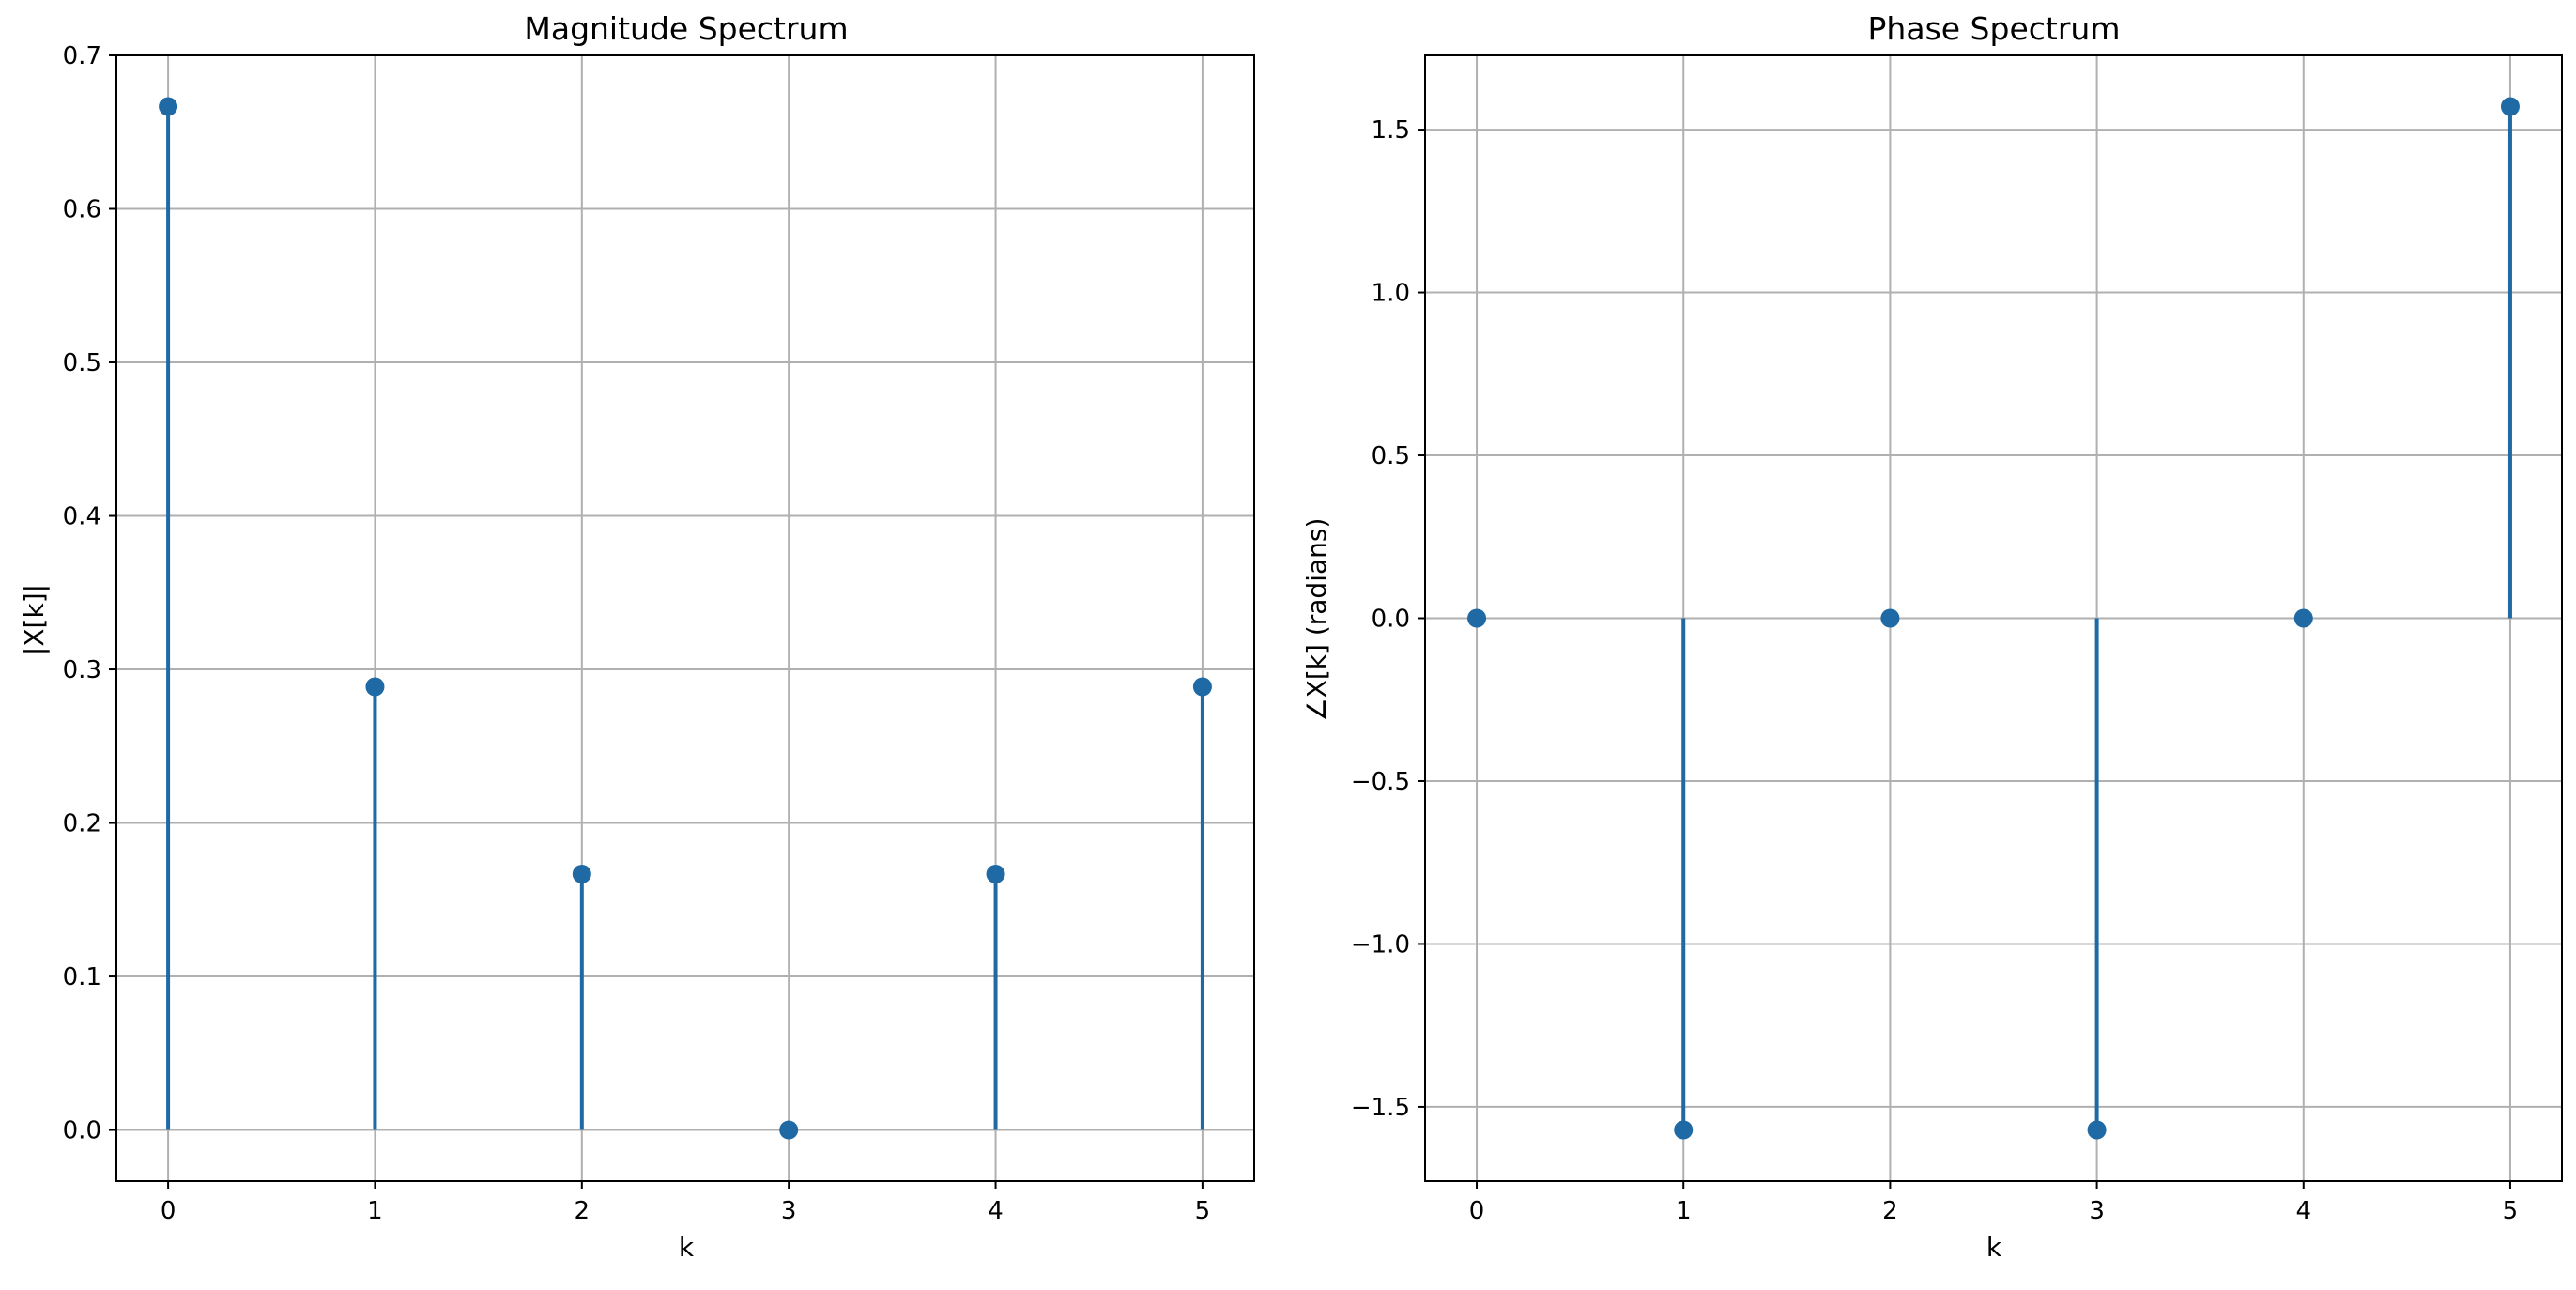 This screenshot has width=2576, height=1290. Describe the element at coordinates (996, 1211) in the screenshot. I see `magnitude-x-tick-label: 4` at that location.